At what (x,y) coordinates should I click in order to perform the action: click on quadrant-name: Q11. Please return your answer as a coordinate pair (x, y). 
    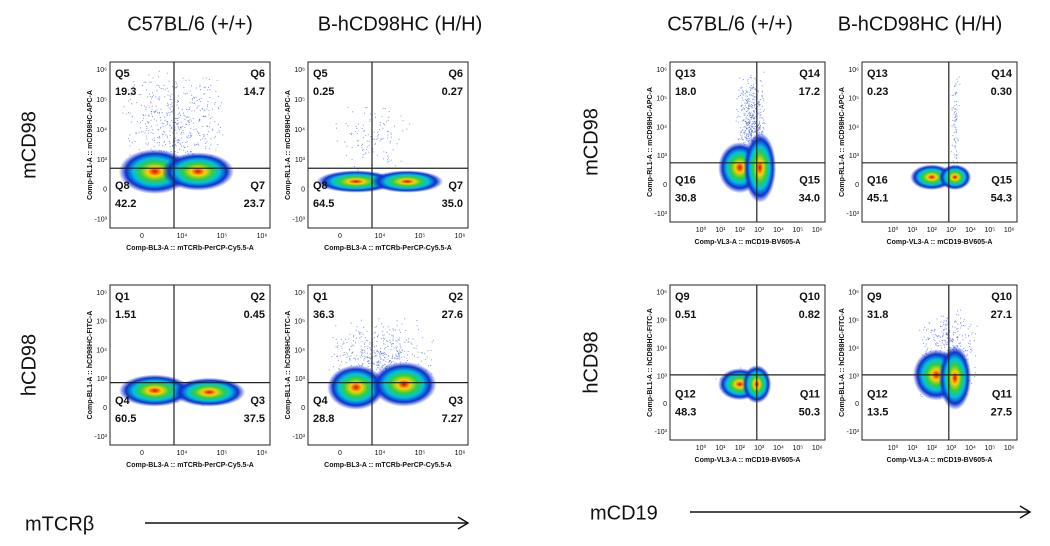
    Looking at the image, I should click on (810, 394).